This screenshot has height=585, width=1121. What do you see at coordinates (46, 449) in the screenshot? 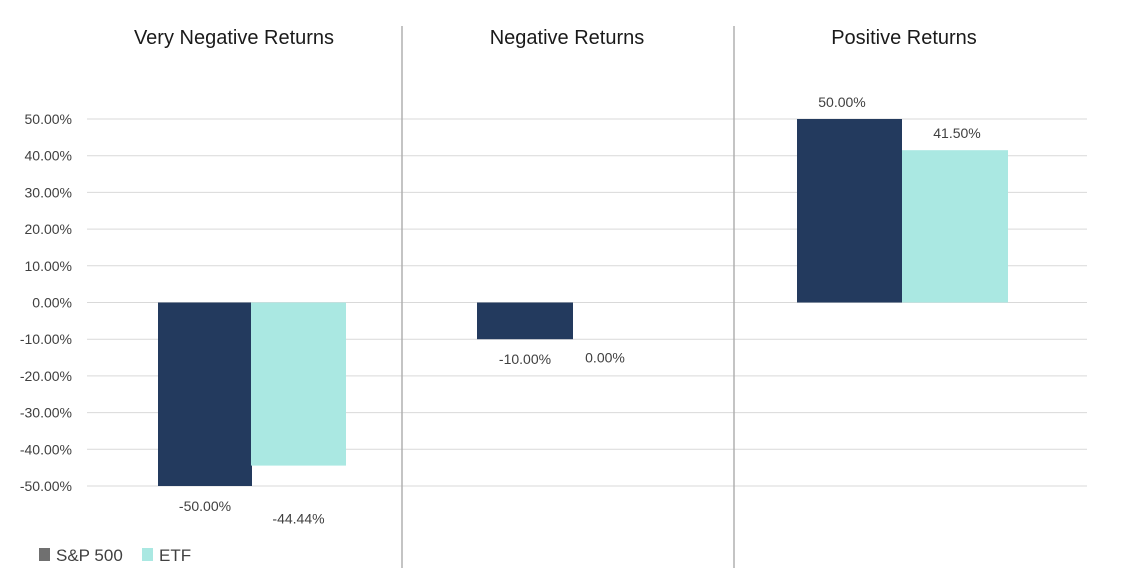
I see `y-tick-label: -40.00%` at bounding box center [46, 449].